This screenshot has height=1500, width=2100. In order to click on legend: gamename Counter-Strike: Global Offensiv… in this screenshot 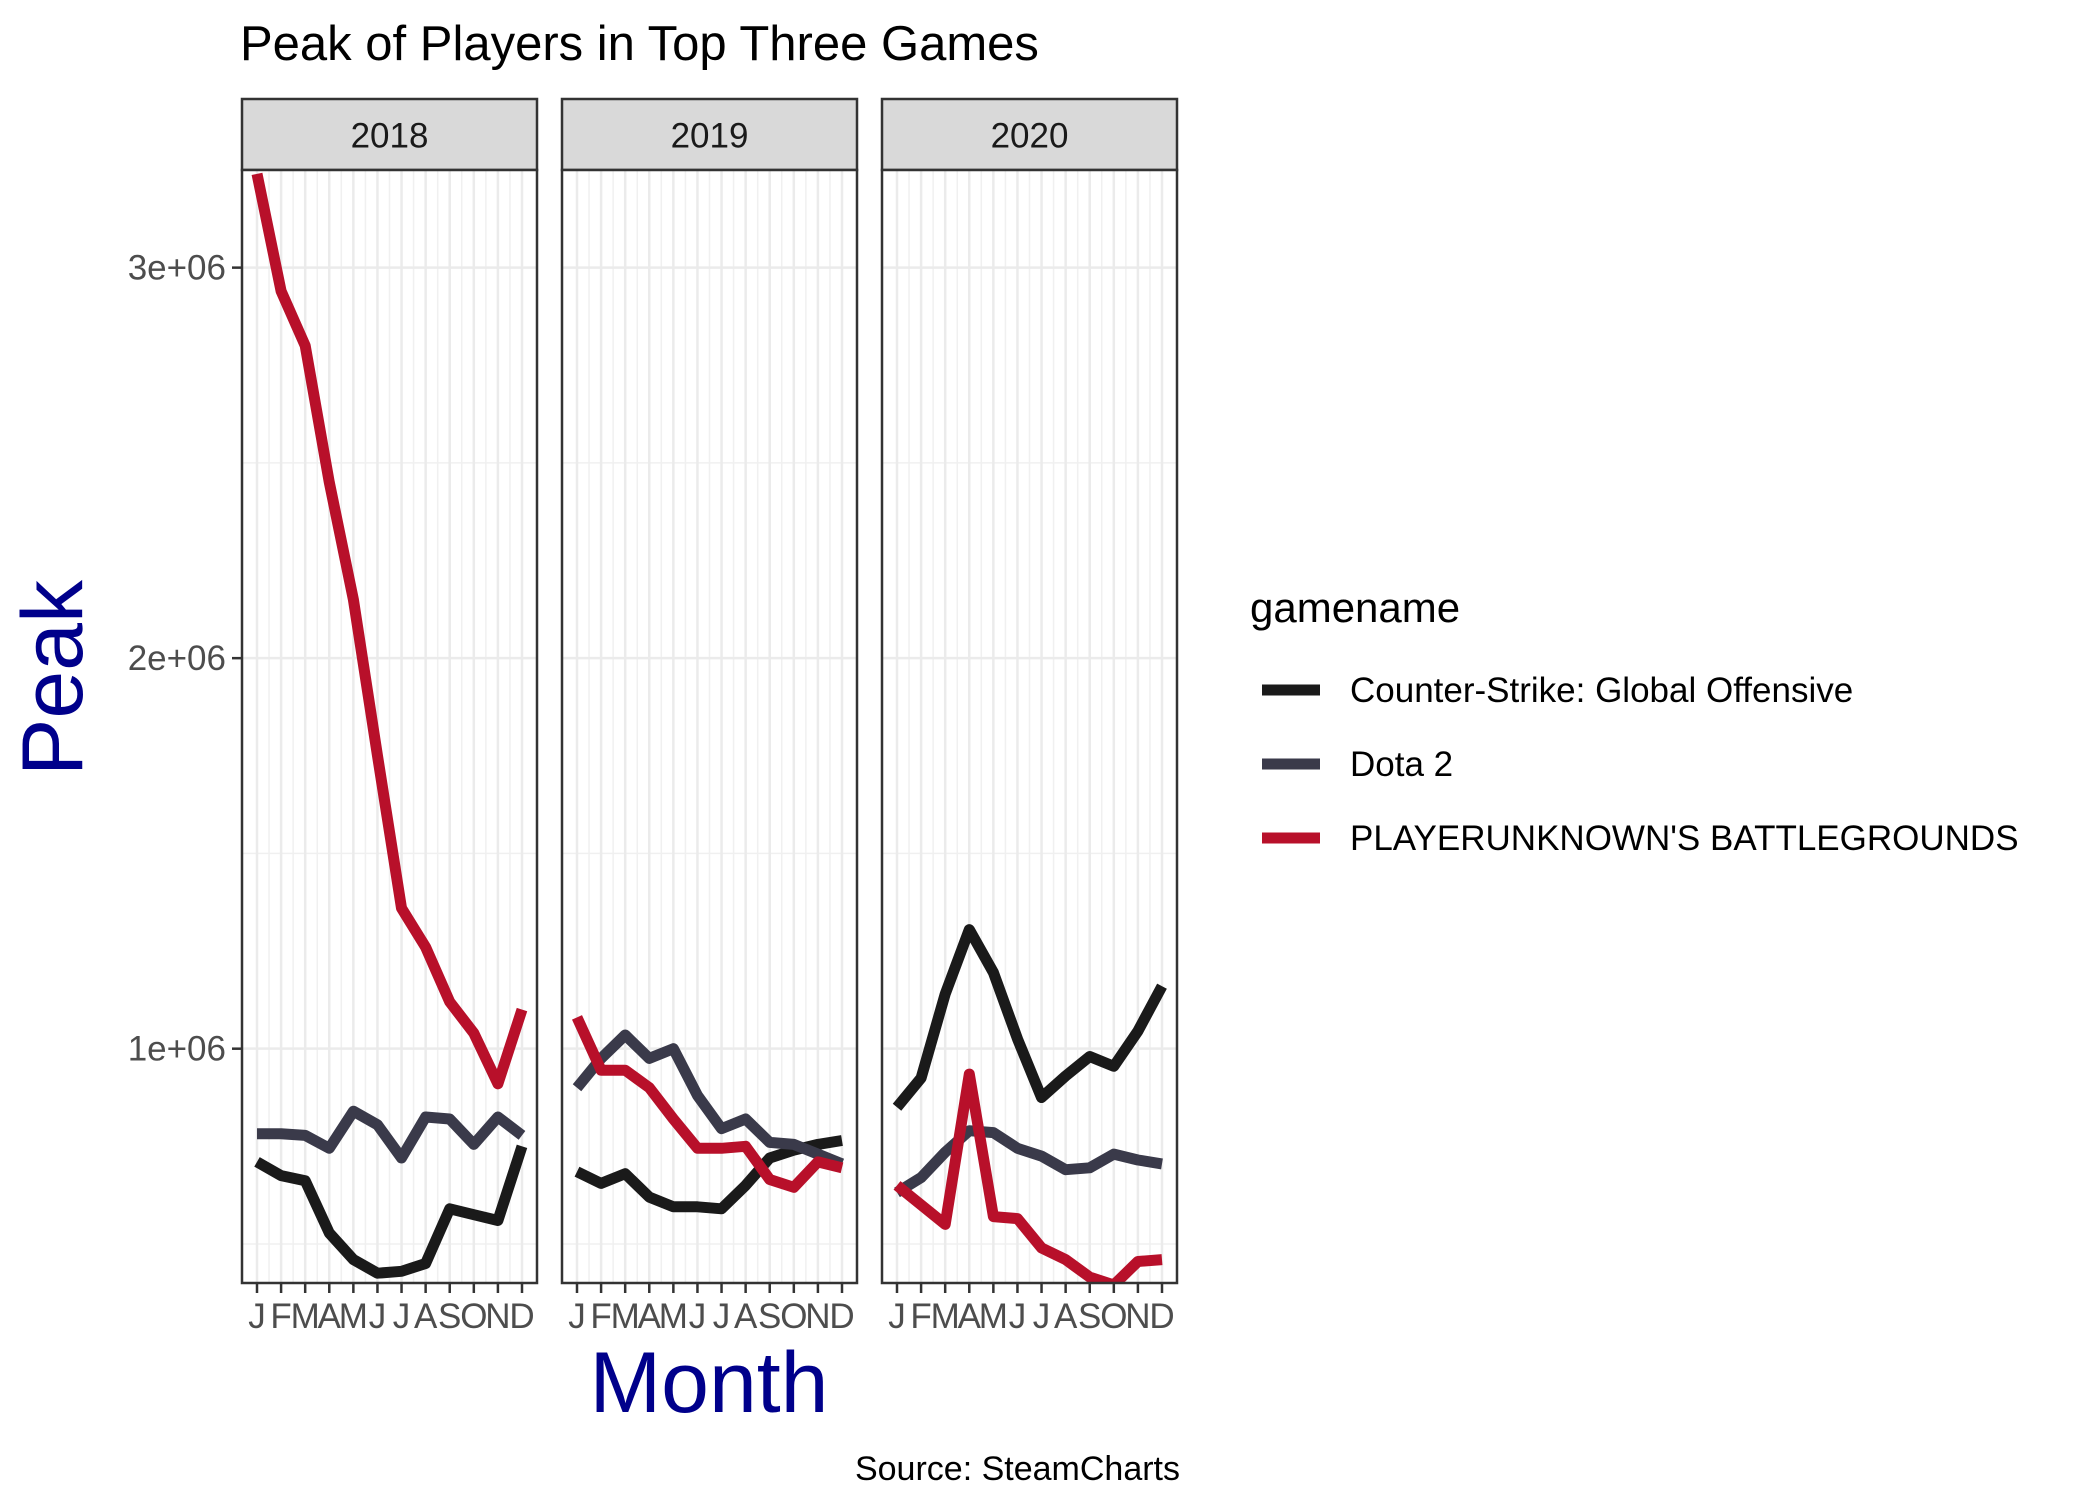, I will do `click(1634, 721)`.